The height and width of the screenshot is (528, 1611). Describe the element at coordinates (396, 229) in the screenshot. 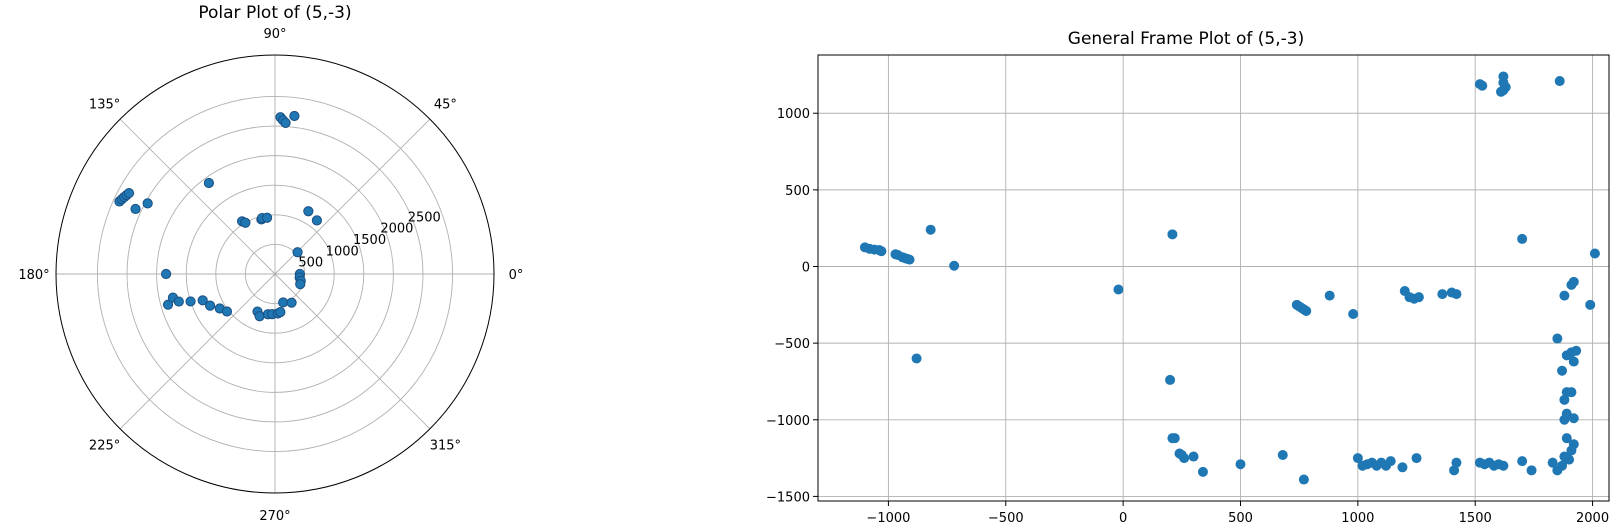

I see `polar-radial-label: 2000` at that location.